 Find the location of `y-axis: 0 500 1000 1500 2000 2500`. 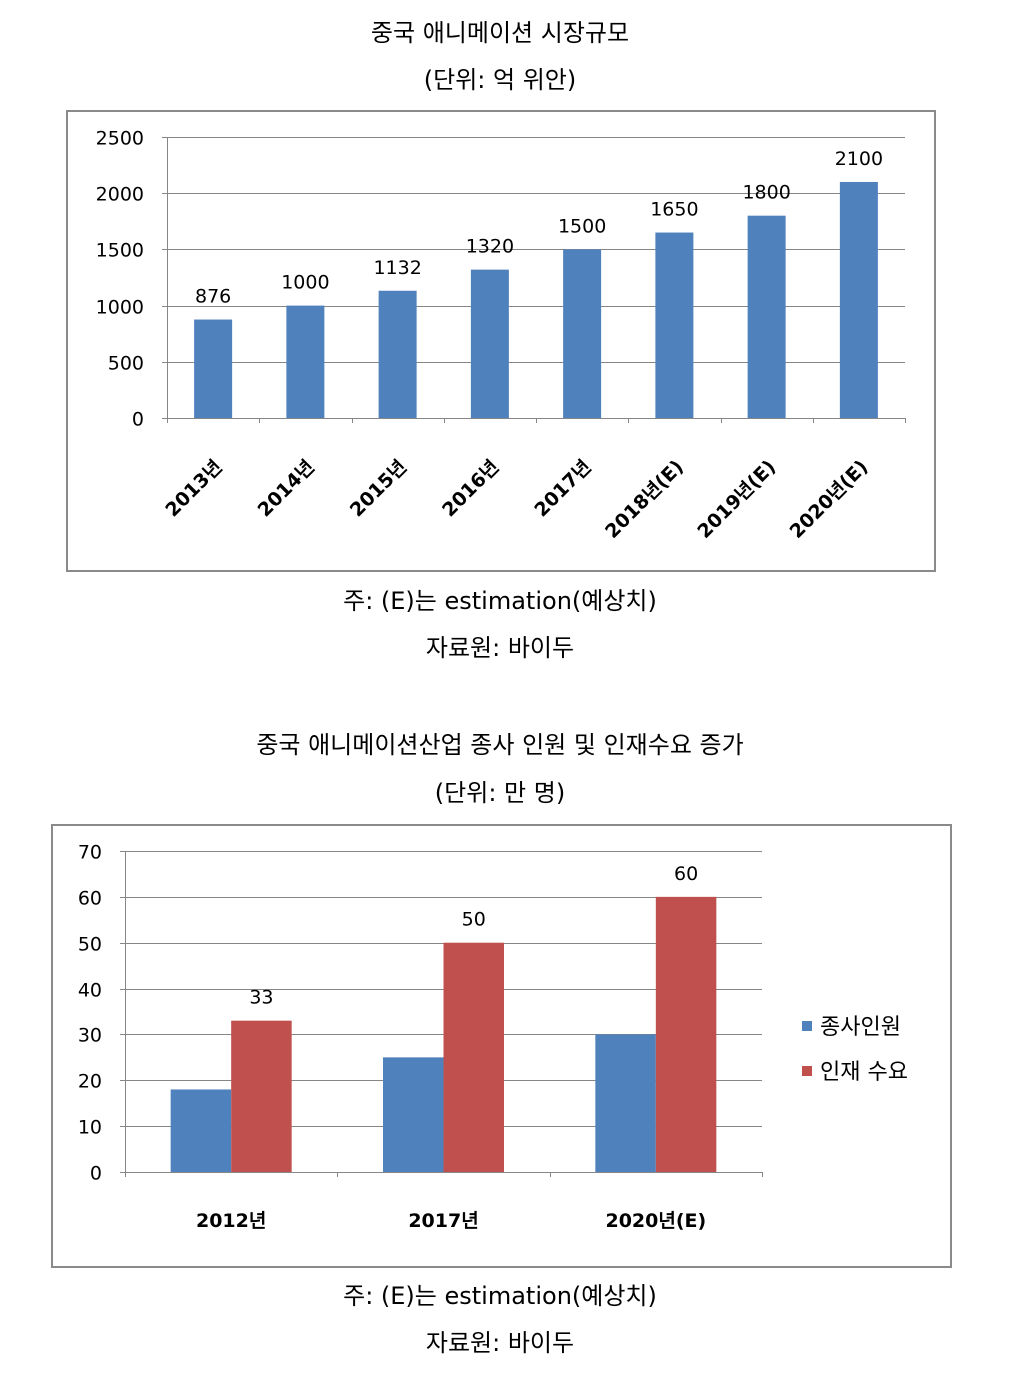

y-axis: 0 500 1000 1500 2000 2500 is located at coordinates (132, 279).